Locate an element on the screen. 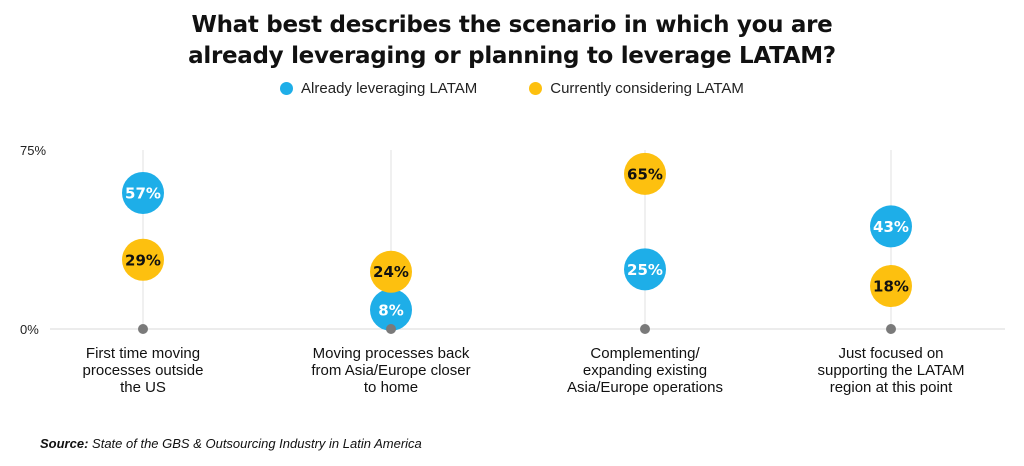 The width and height of the screenshot is (1024, 466). legend-item-already: Already leveraging LATAM is located at coordinates (378, 88).